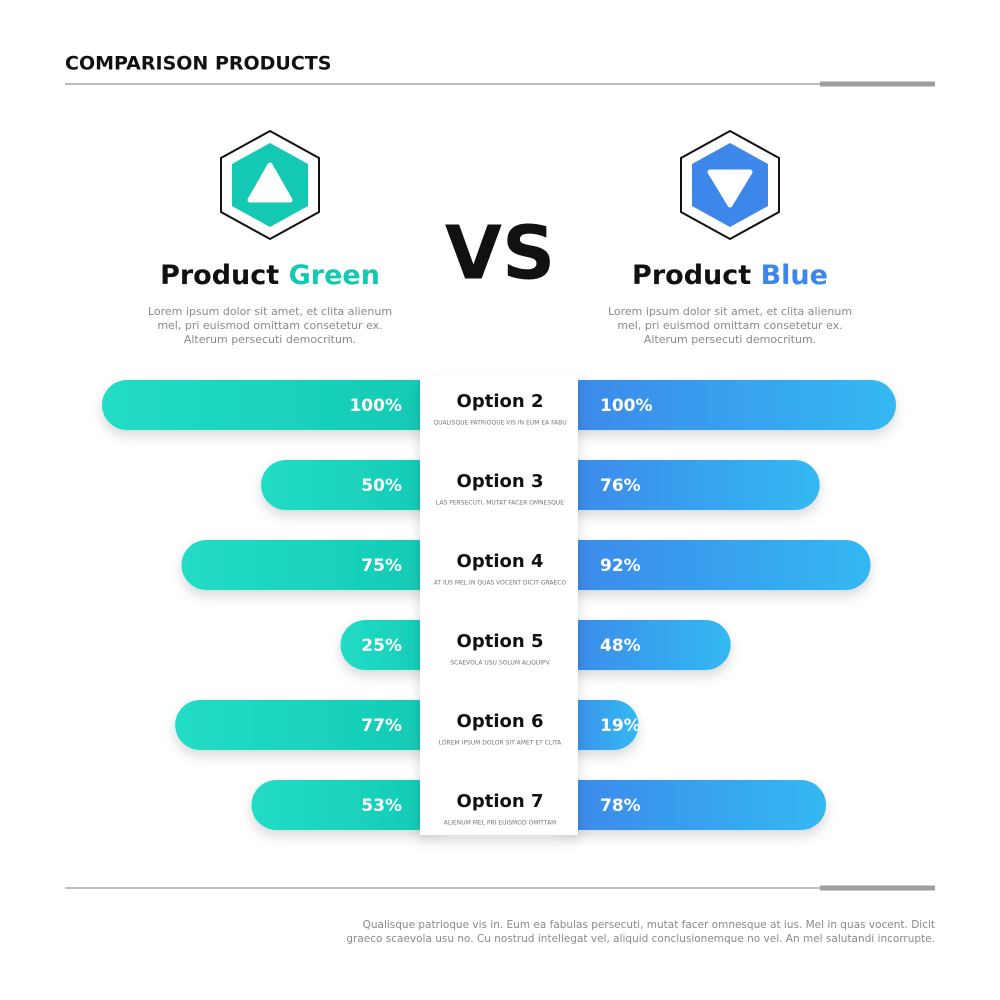 The image size is (1000, 1000). I want to click on category-label: Option 3, so click(500, 481).